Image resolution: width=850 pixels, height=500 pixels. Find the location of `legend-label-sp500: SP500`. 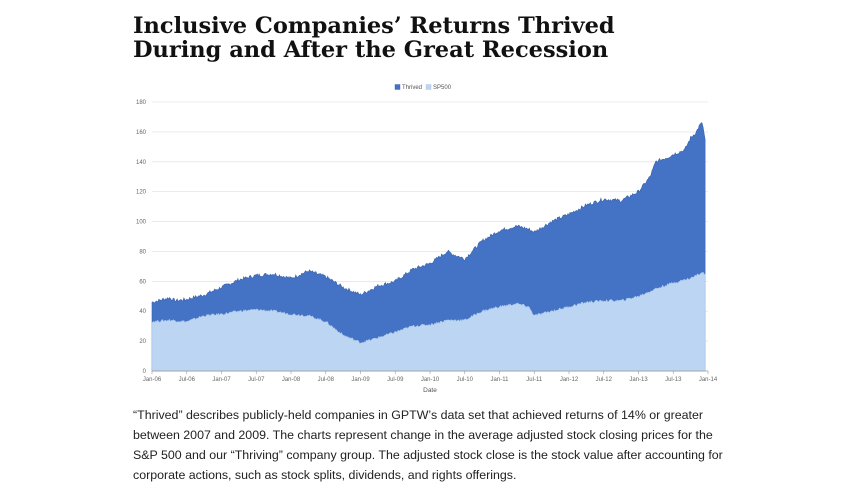

legend-label-sp500: SP500 is located at coordinates (442, 88).